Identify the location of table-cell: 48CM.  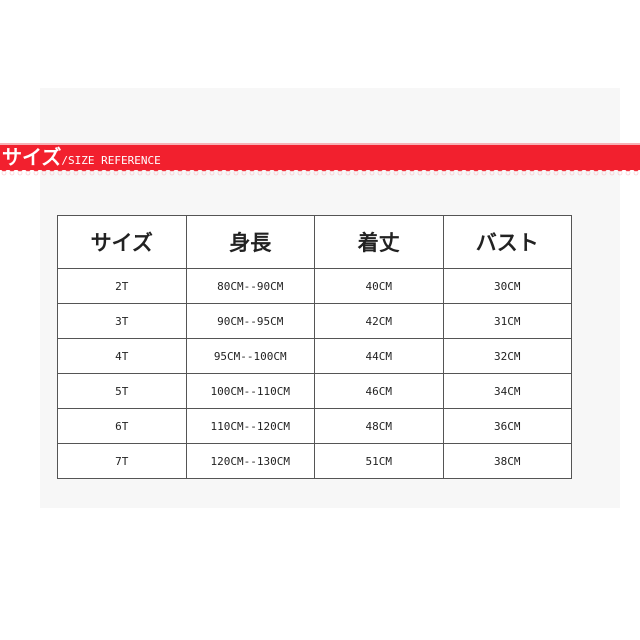
(379, 426).